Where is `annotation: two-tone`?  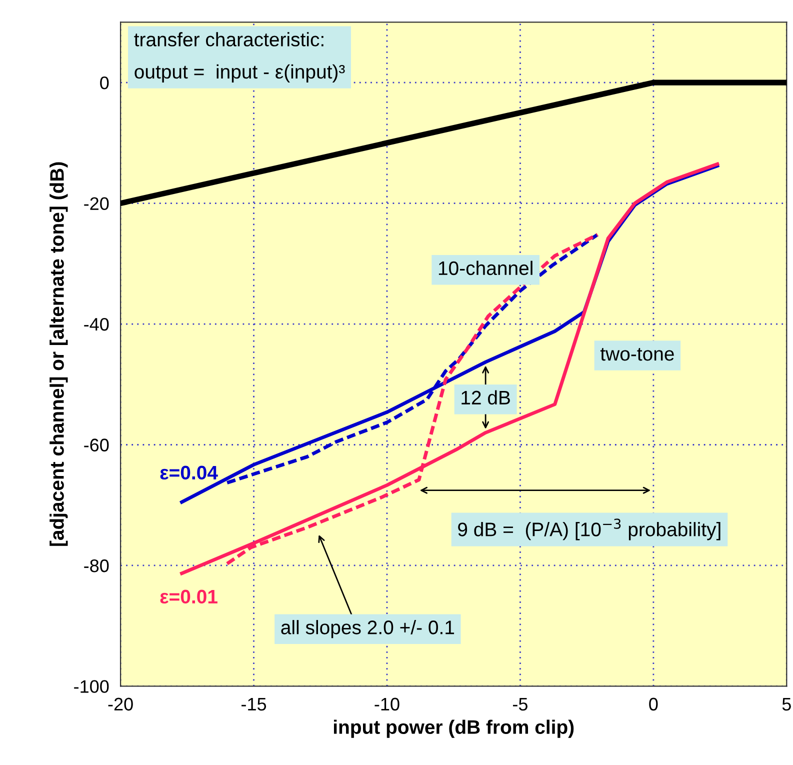
annotation: two-tone is located at coordinates (637, 354).